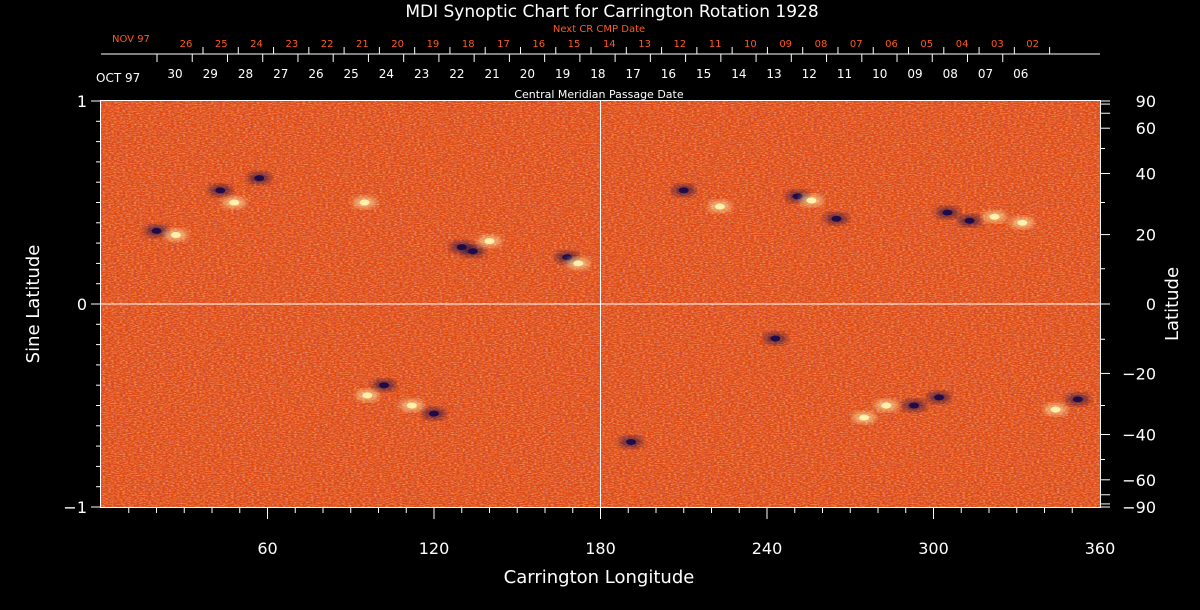 Image resolution: width=1200 pixels, height=610 pixels. What do you see at coordinates (362, 44) in the screenshot?
I see `next-cr-date-label: 21` at bounding box center [362, 44].